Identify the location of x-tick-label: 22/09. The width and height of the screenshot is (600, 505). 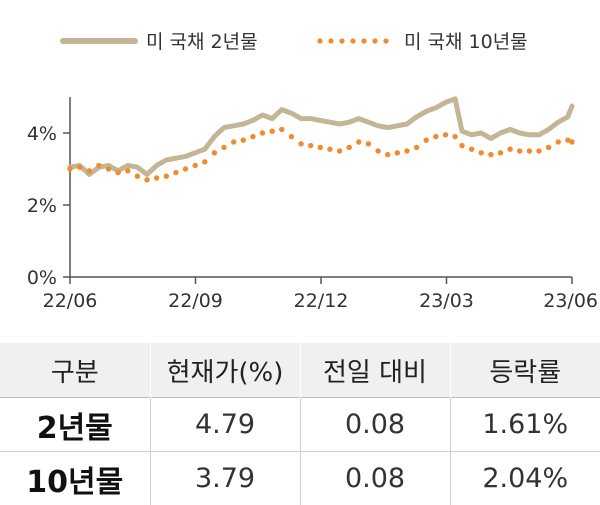
(195, 301).